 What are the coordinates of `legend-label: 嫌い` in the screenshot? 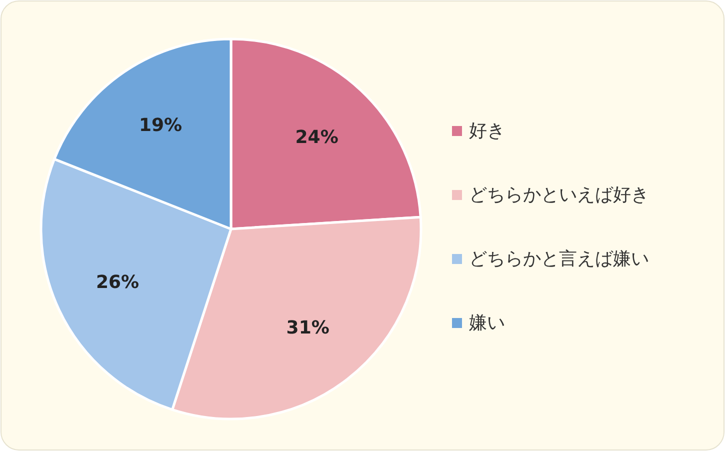 It's located at (487, 323).